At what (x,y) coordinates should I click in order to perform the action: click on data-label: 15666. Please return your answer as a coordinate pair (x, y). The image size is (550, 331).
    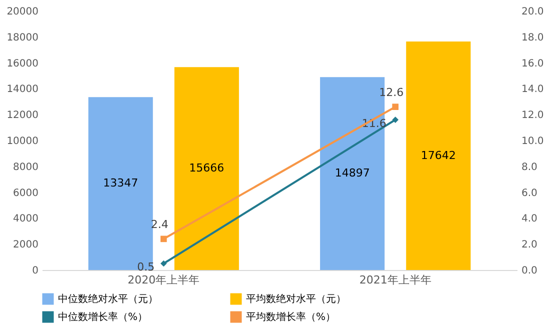
    Looking at the image, I should click on (206, 168).